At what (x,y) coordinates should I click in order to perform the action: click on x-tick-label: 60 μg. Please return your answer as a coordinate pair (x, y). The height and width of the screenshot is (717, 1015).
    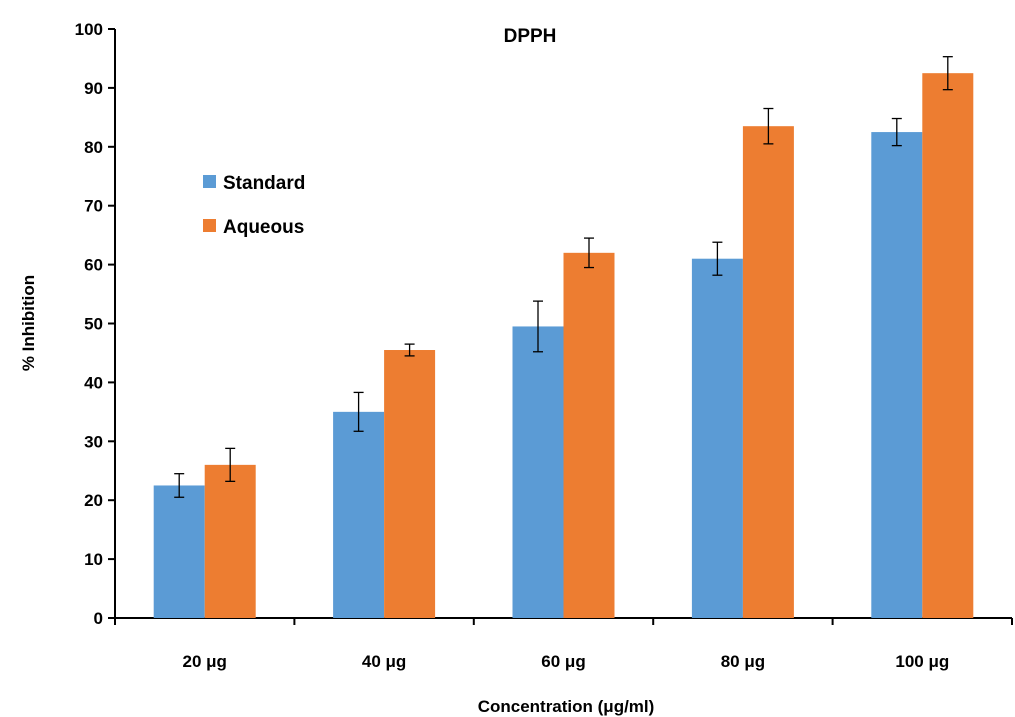
    Looking at the image, I should click on (563, 661).